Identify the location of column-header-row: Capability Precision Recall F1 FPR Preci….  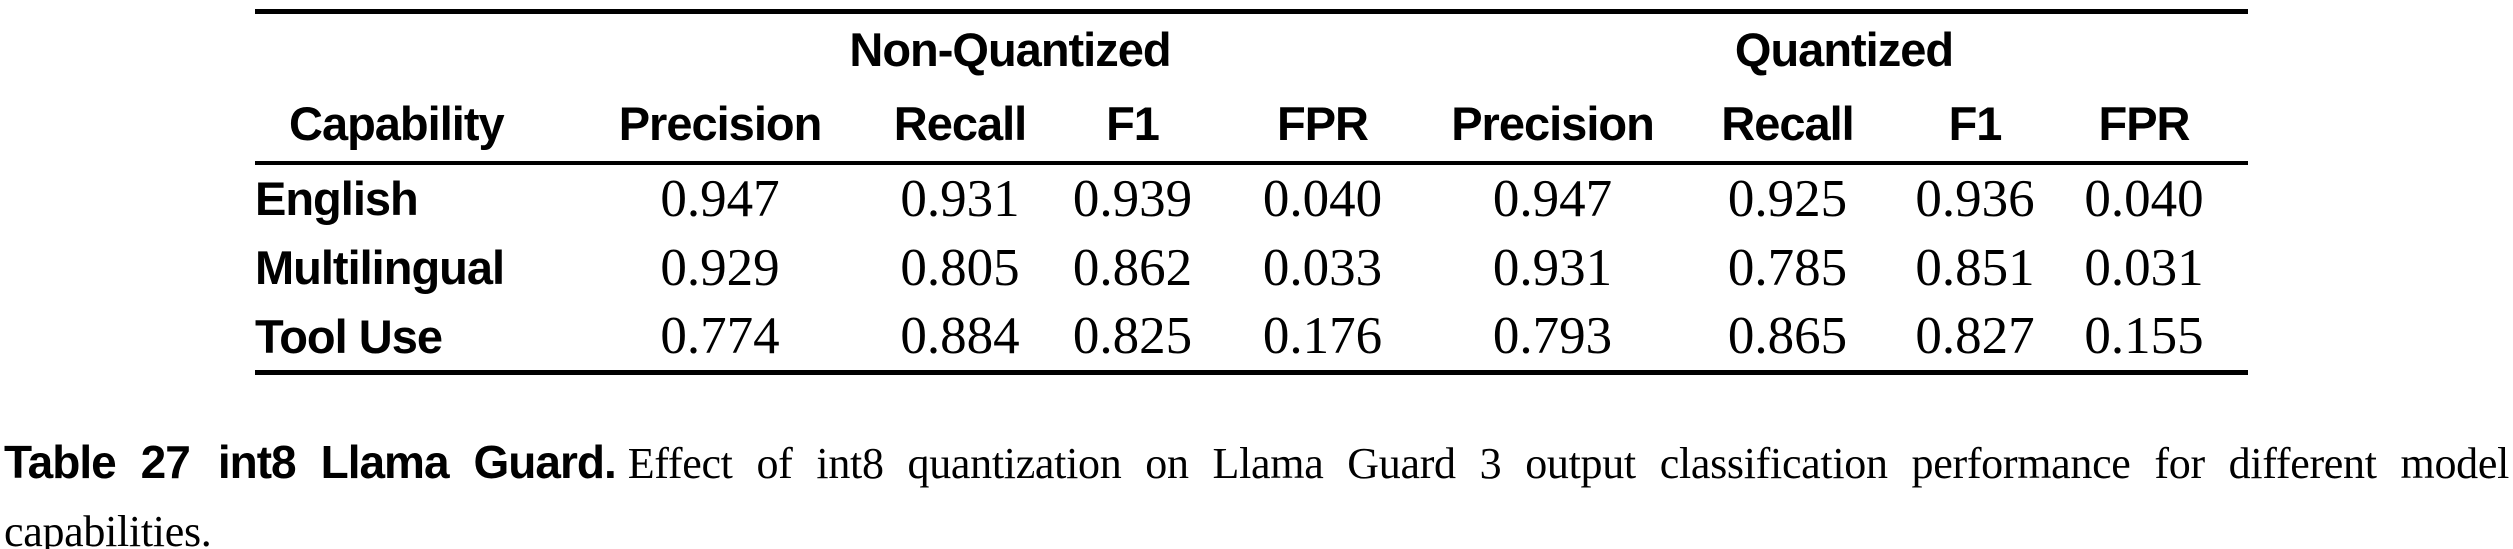
(1251, 125).